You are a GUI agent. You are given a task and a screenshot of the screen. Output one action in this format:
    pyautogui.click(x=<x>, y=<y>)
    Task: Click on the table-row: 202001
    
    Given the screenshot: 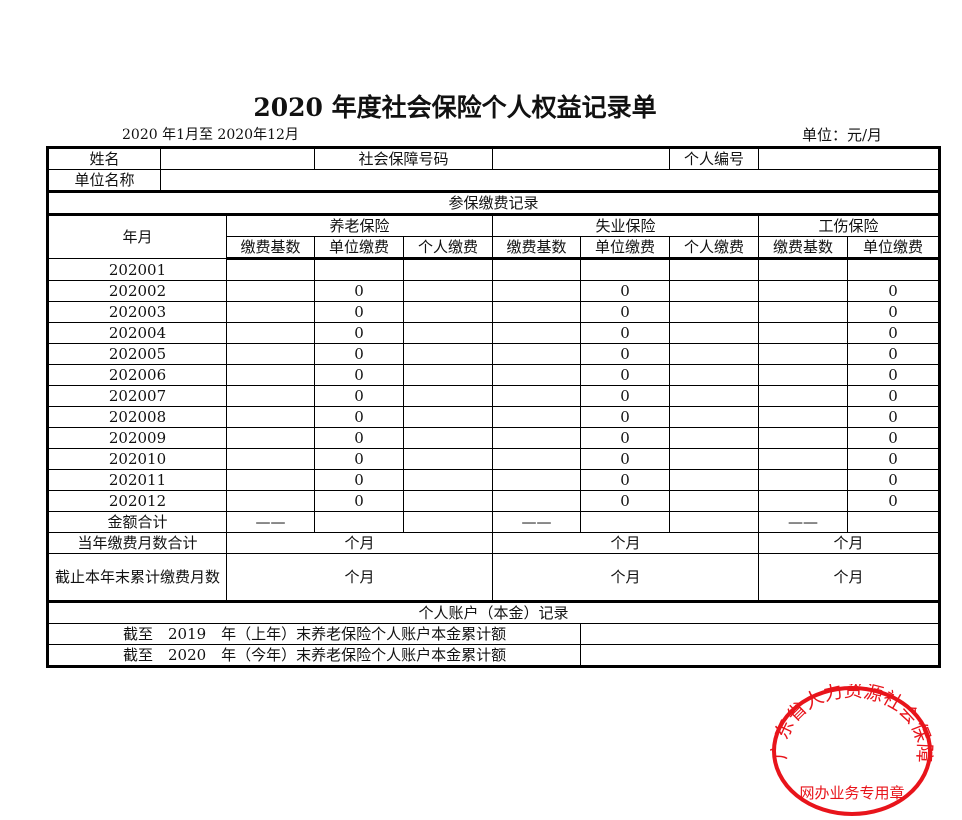 What is the action you would take?
    pyautogui.click(x=494, y=269)
    